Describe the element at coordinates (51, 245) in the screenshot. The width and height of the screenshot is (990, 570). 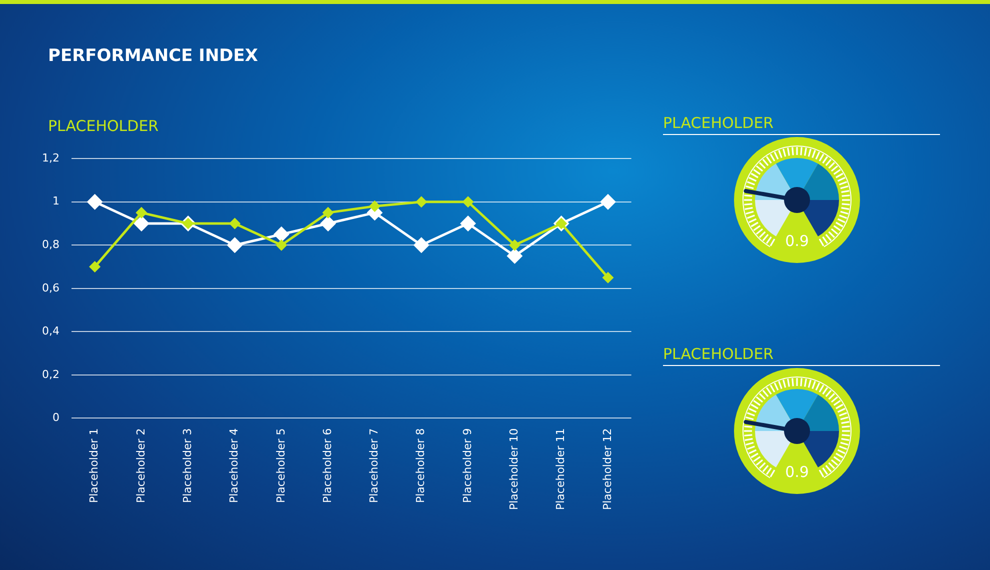
I see `y-tick-label: 0,8` at that location.